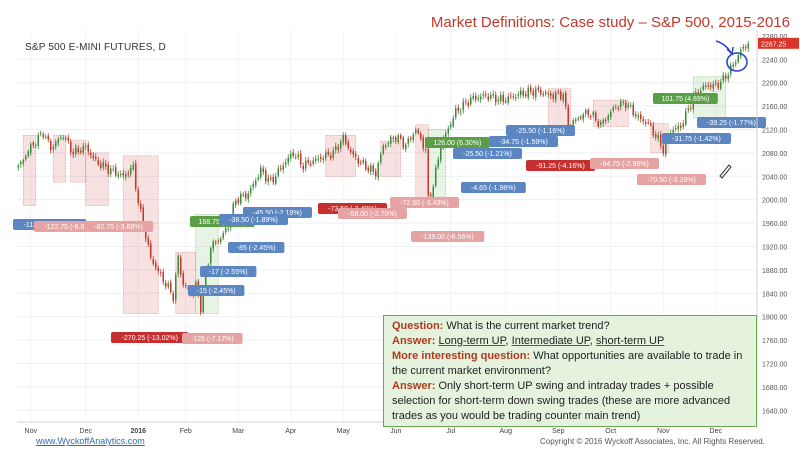  I want to click on swing-label: -82.75 (-3.68%), so click(118, 227).